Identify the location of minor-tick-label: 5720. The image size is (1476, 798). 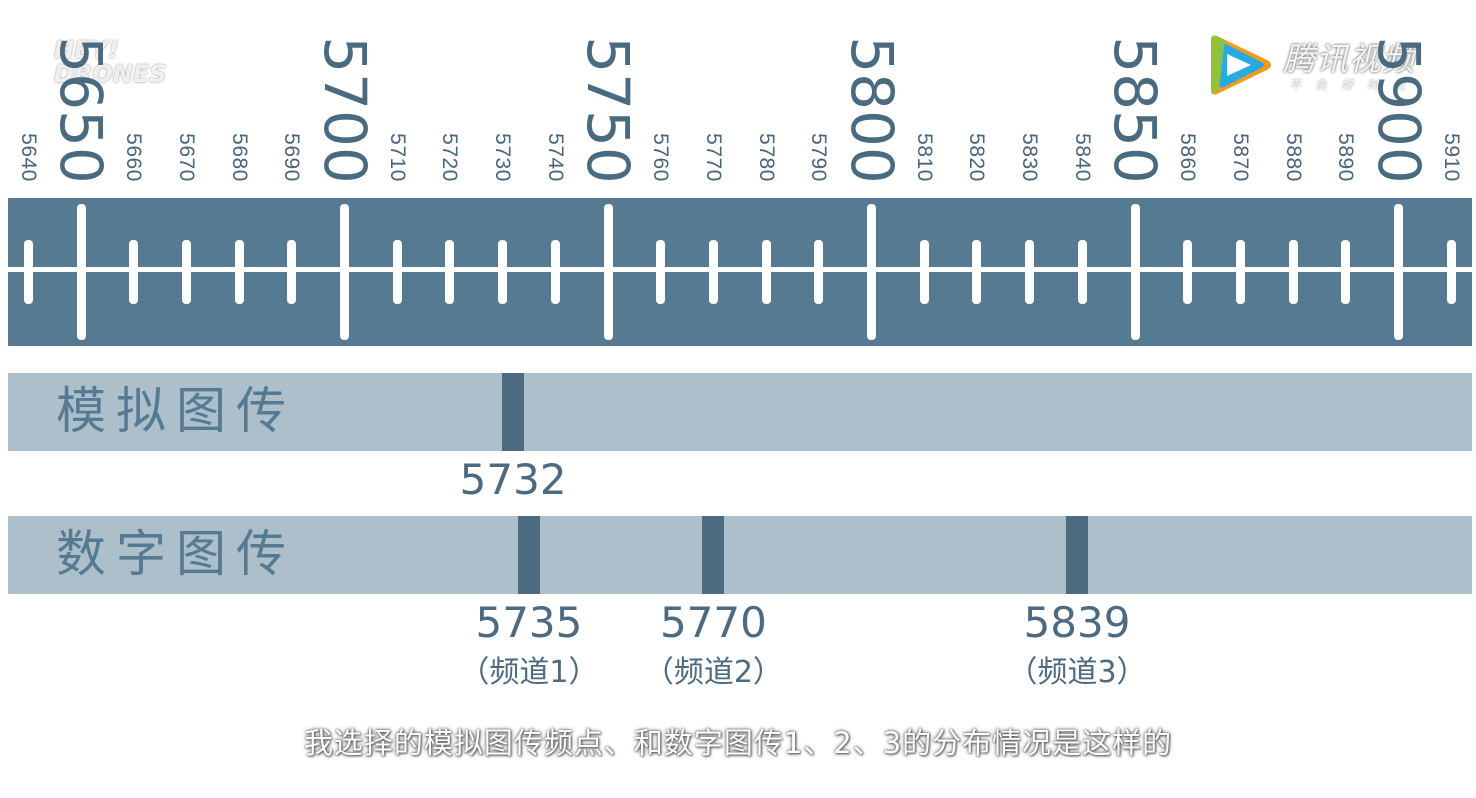
(450, 157).